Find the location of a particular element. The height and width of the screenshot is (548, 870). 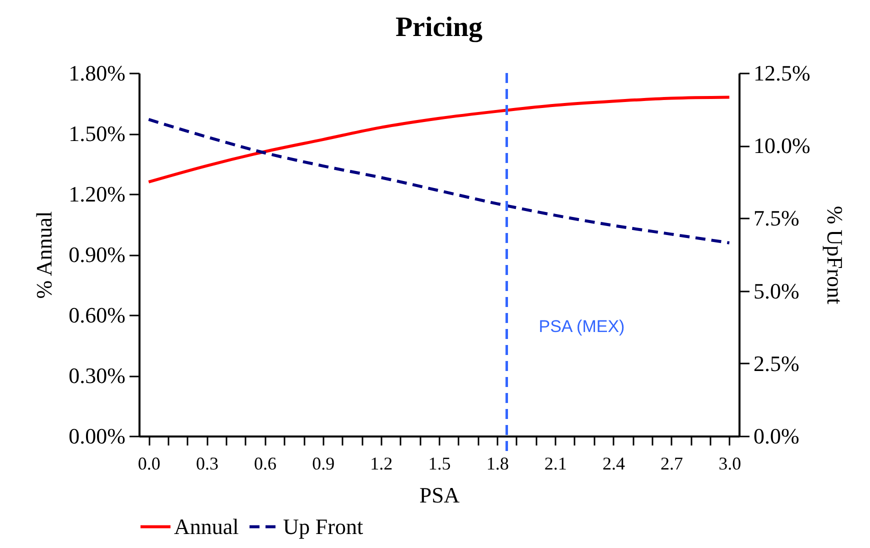

y2-tick-label: 12.5% is located at coordinates (782, 73).